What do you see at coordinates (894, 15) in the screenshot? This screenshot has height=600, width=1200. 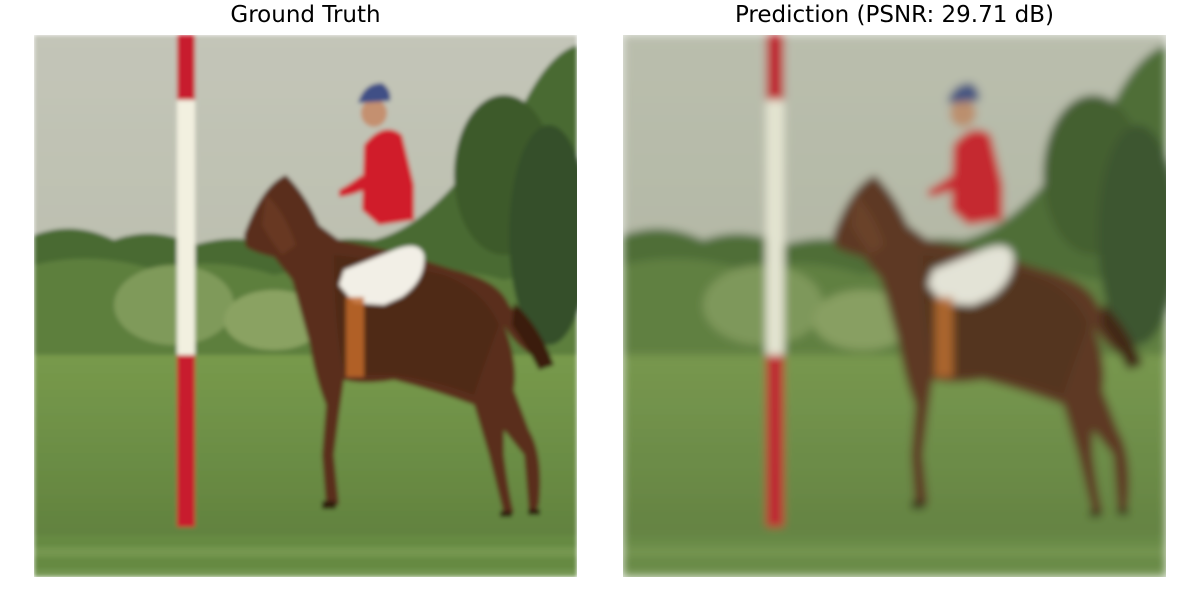 I see `prediction-title: Prediction (PSNR: 29.71 dB)` at bounding box center [894, 15].